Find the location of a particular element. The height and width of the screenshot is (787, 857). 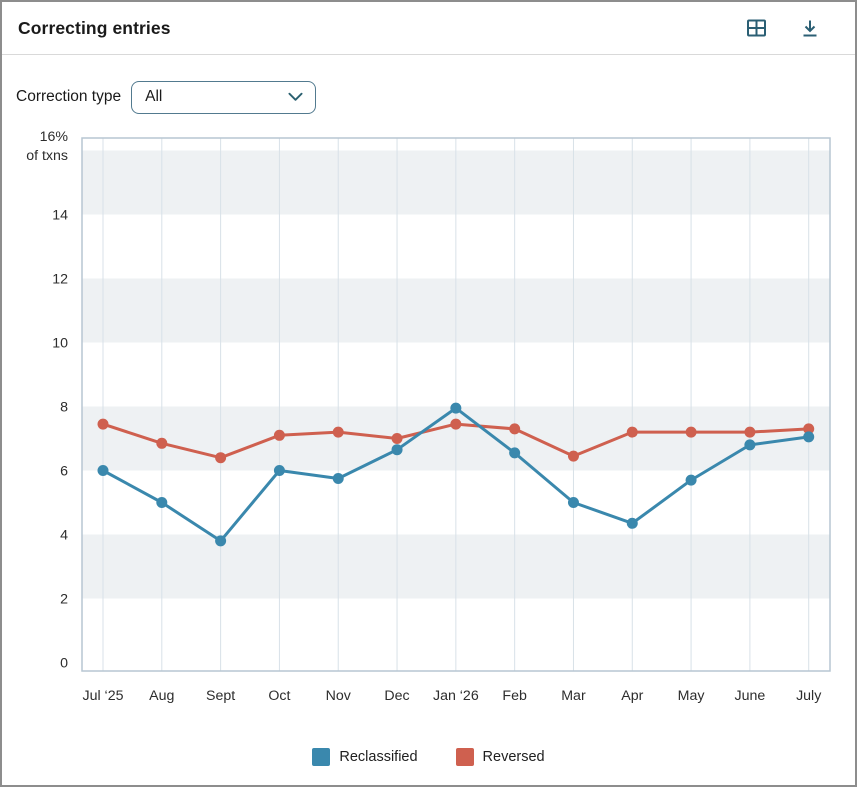

y-tick-label: 4 is located at coordinates (64, 536).